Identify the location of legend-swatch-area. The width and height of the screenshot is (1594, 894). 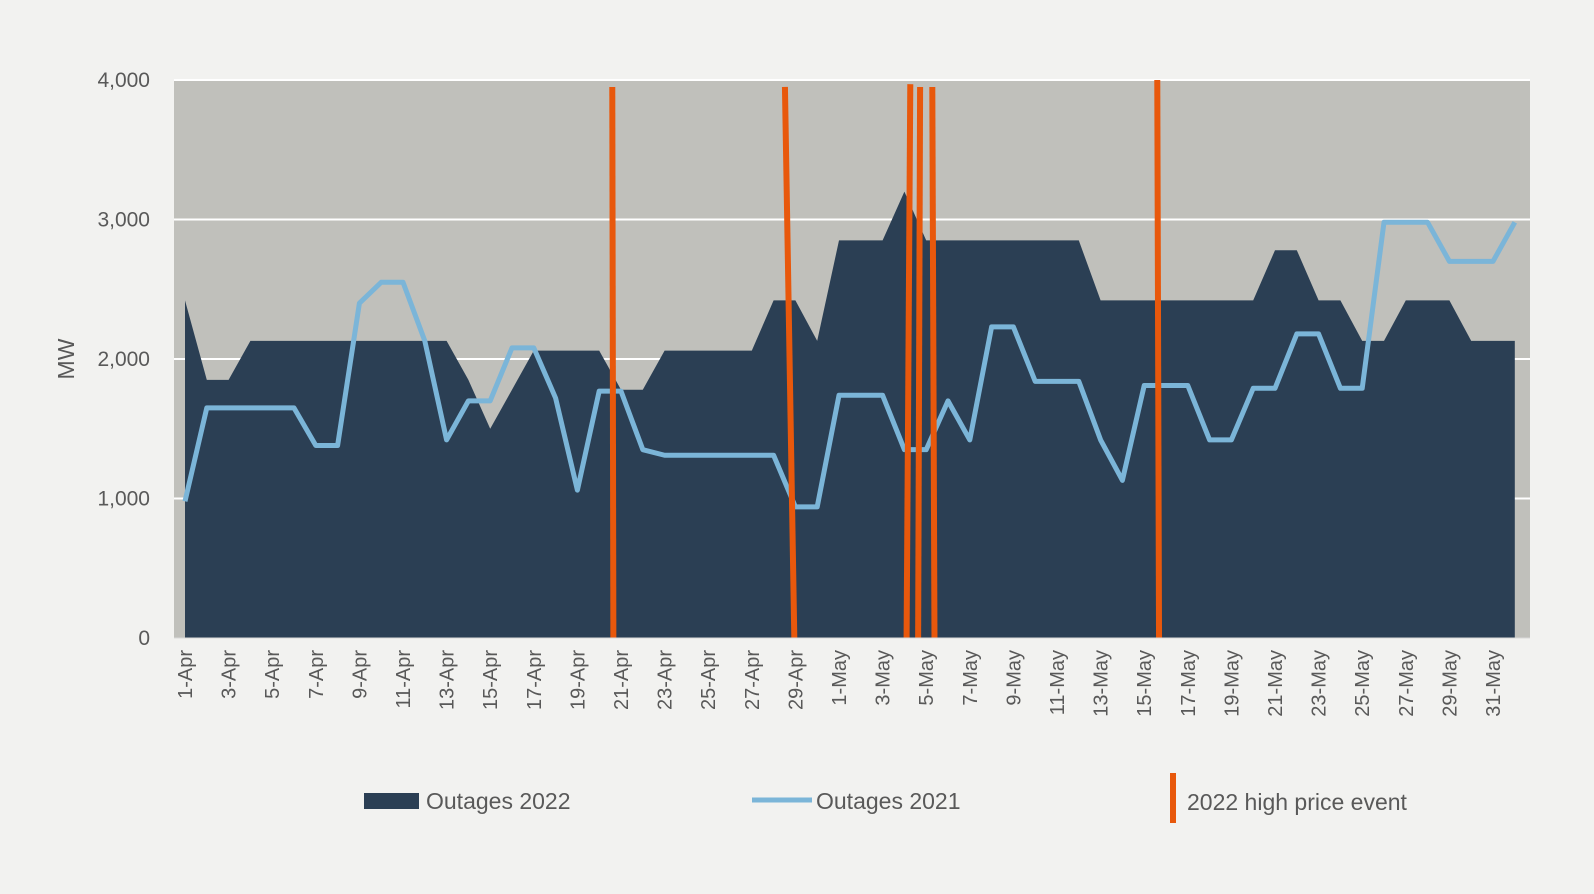
(391, 801).